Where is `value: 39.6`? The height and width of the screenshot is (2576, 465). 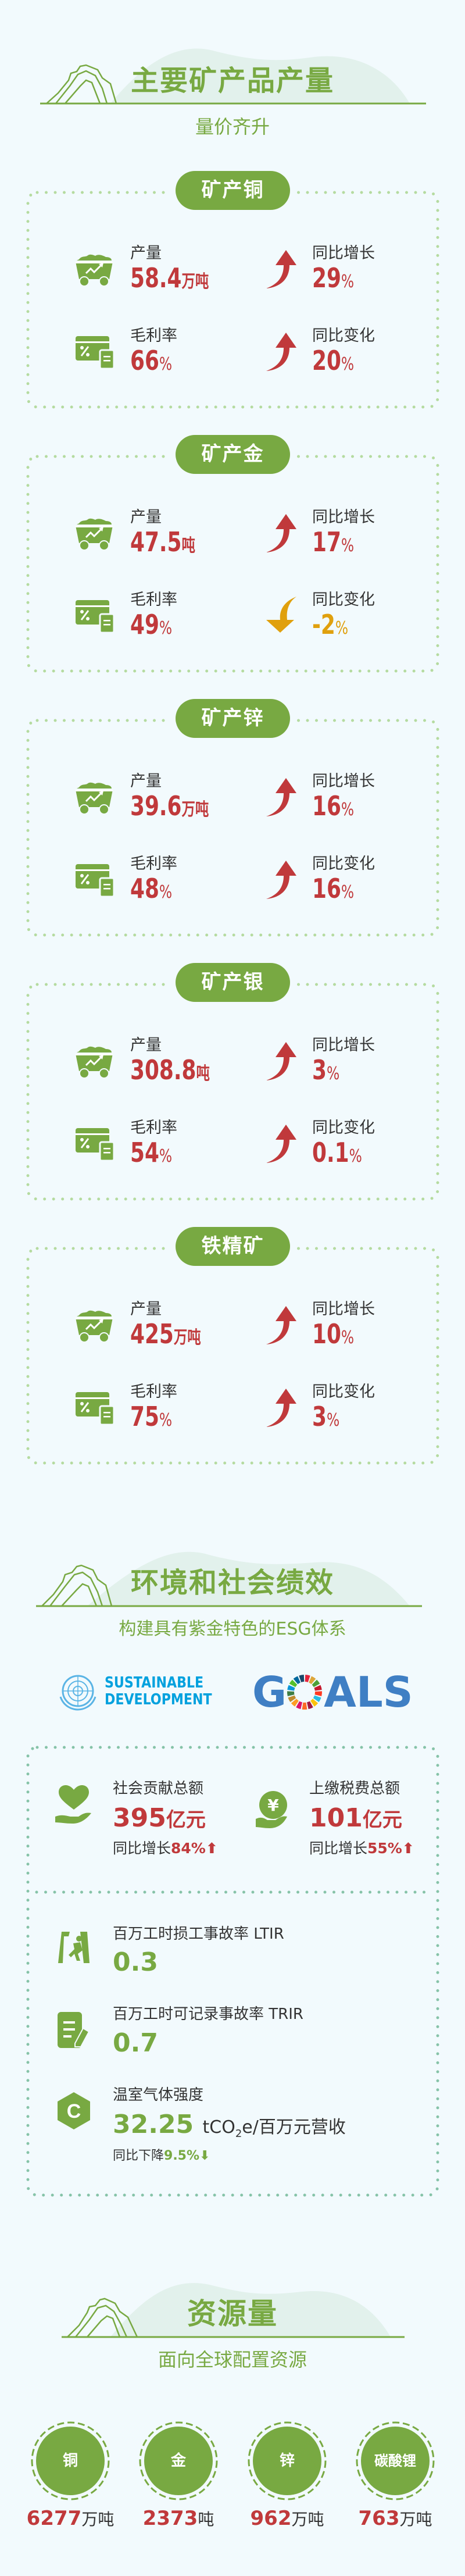
value: 39.6 is located at coordinates (156, 806).